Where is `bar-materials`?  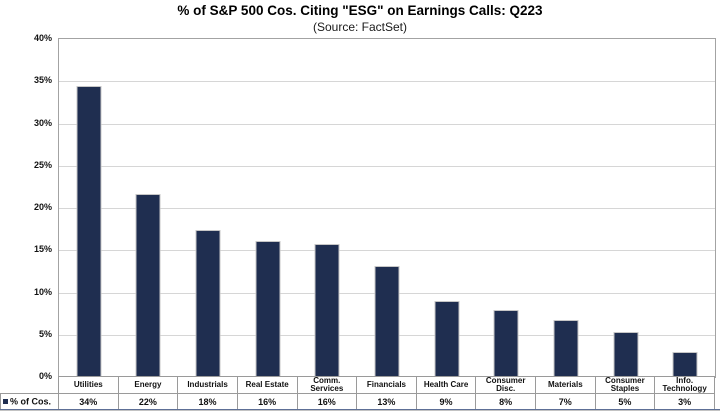 bar-materials is located at coordinates (566, 348).